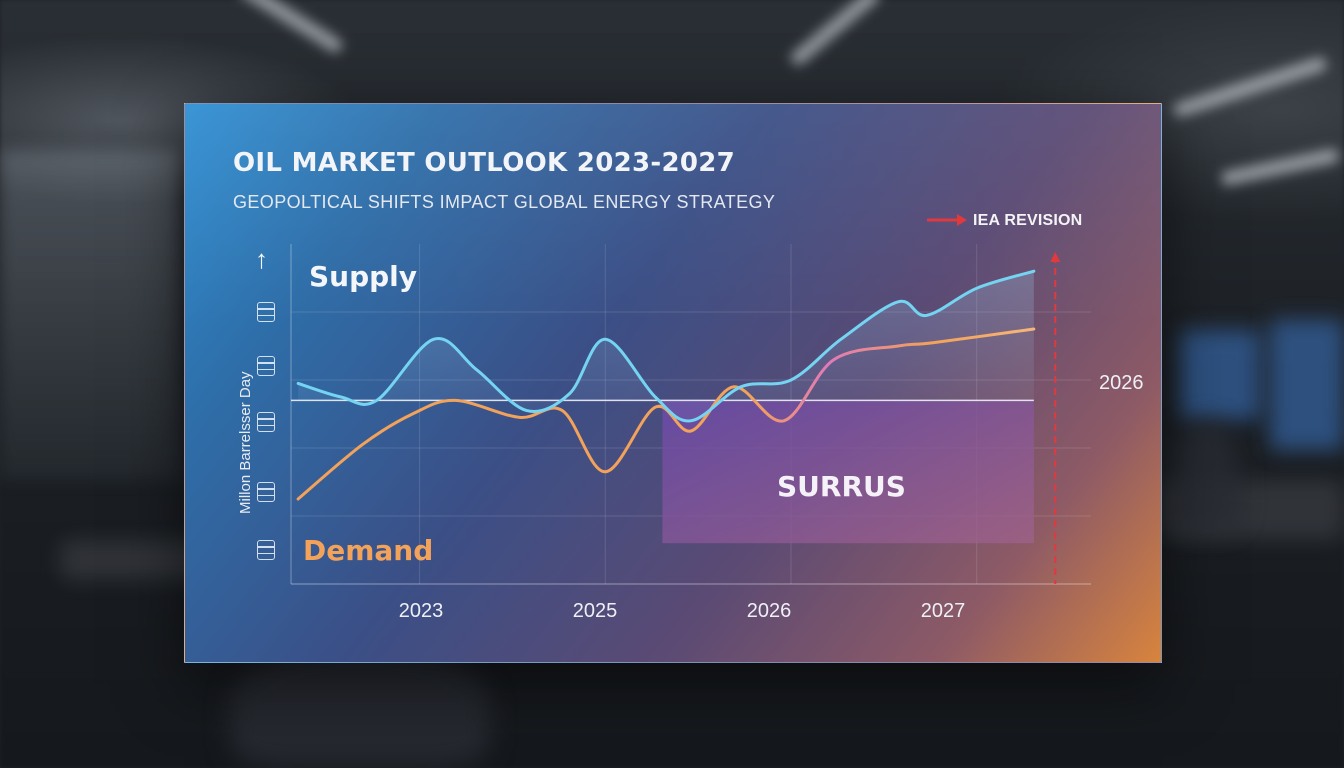  What do you see at coordinates (947, 220) in the screenshot?
I see `red-arrow-icon` at bounding box center [947, 220].